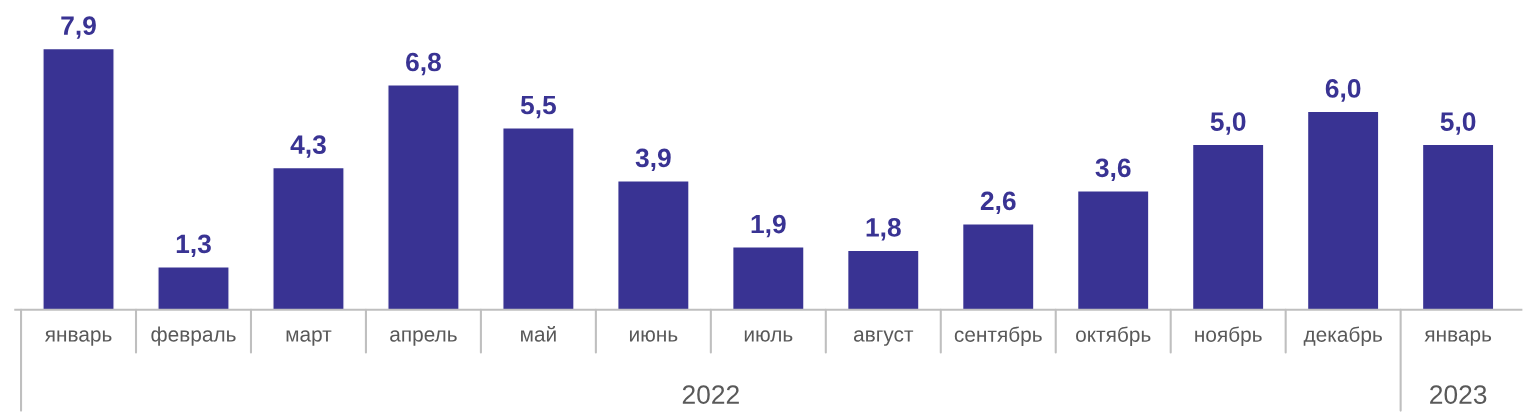 The image size is (1529, 413). Describe the element at coordinates (1113, 169) in the screenshot. I see `data-label: 3,6` at that location.